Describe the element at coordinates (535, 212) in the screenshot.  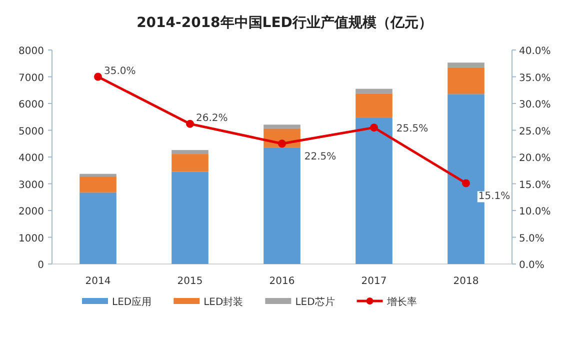
I see `y2-tick-label: 10.0%` at that location.